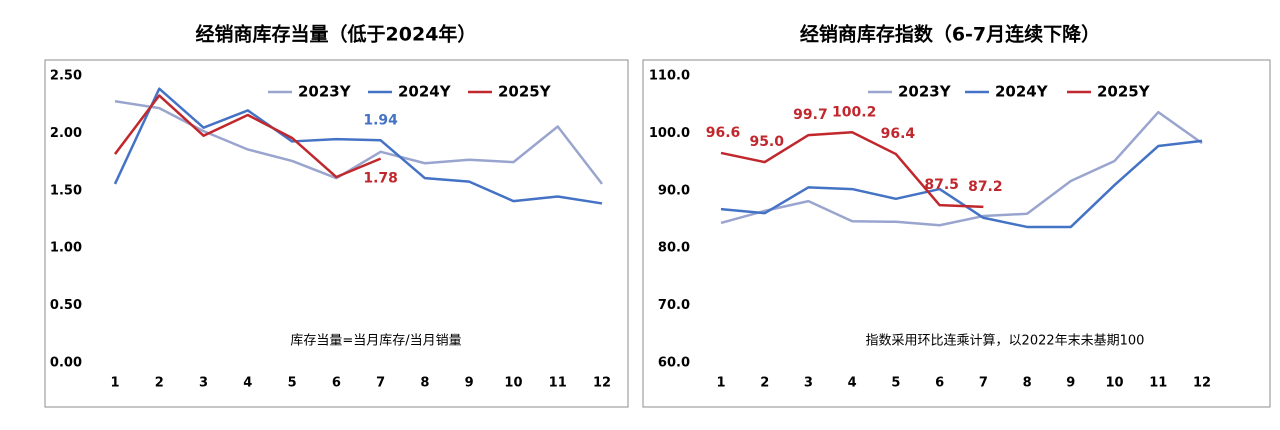  I want to click on y-tick-label: 100.0, so click(669, 133).